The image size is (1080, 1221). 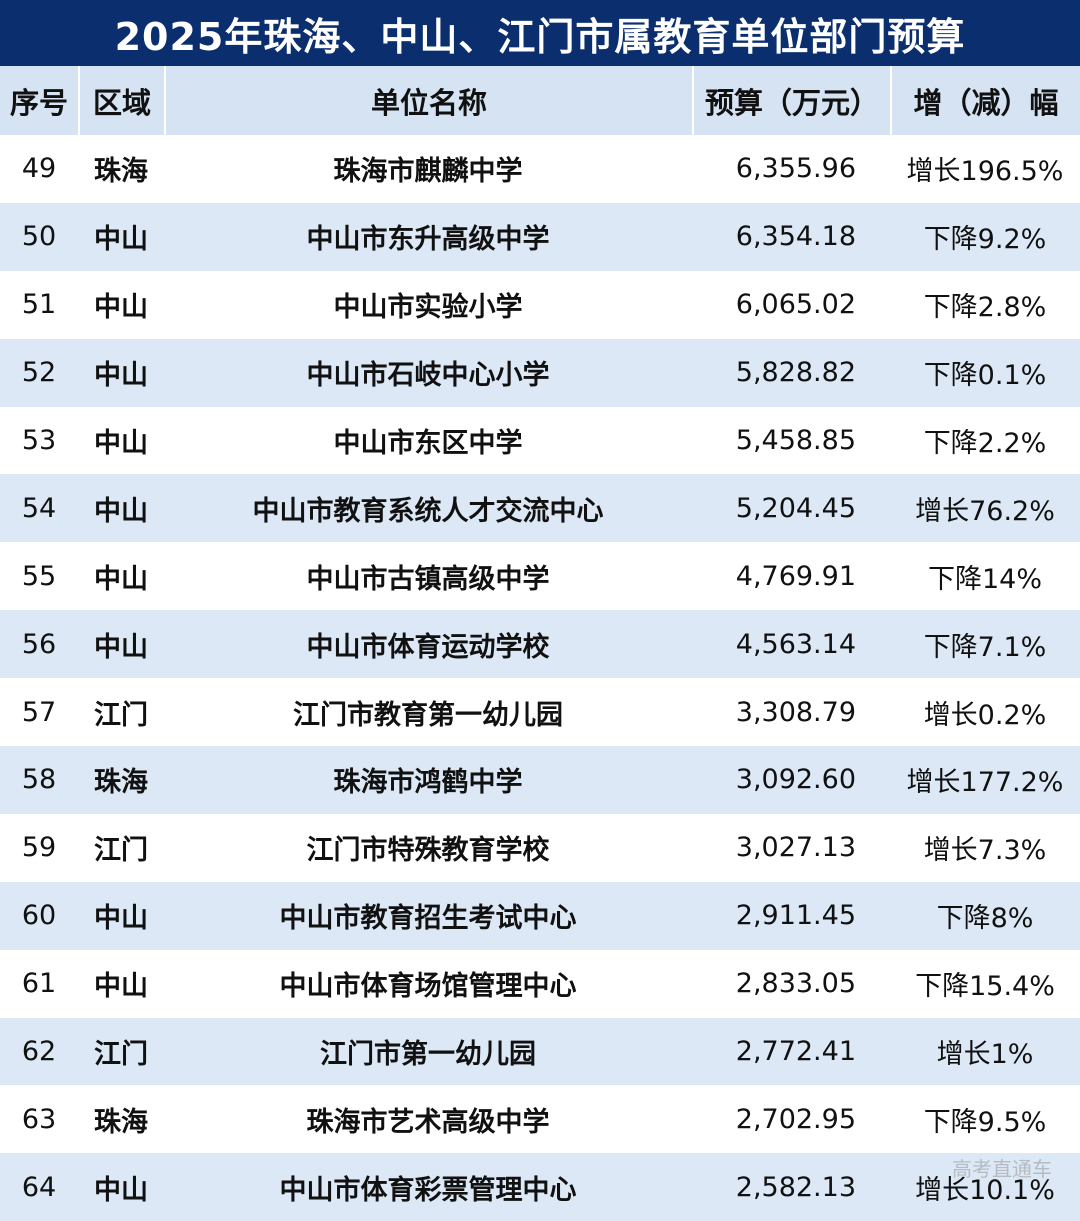 What do you see at coordinates (985, 1122) in the screenshot?
I see `row-change: 下降9.5%` at bounding box center [985, 1122].